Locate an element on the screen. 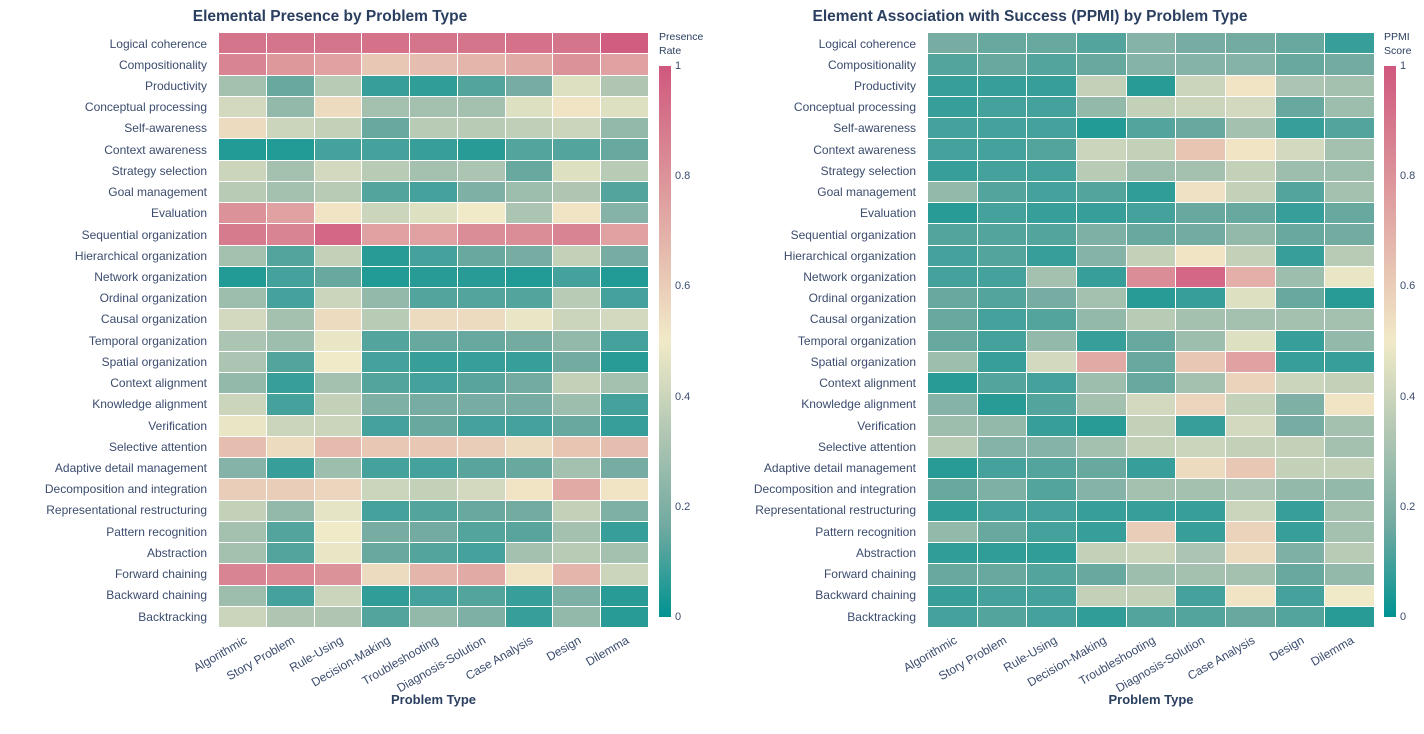  colorbar-title-line: PPMI is located at coordinates (1397, 37).